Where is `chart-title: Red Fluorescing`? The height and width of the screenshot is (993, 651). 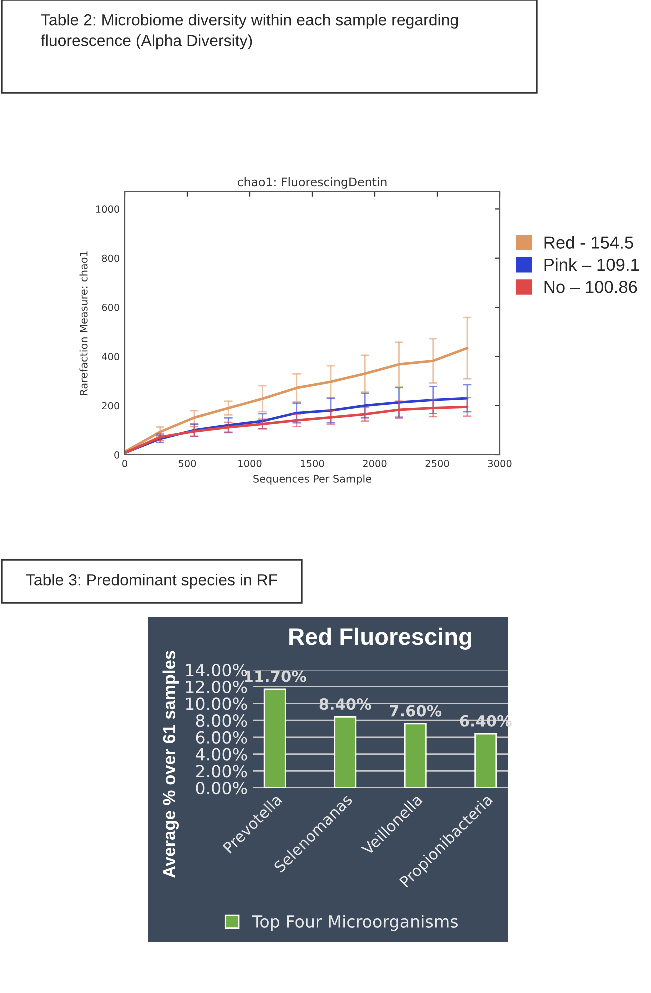
chart-title: Red Fluorescing is located at coordinates (381, 639).